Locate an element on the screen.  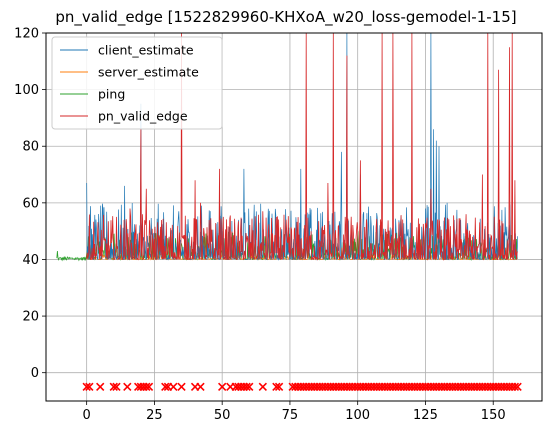
y-tick-label: 20 is located at coordinates (30, 317).